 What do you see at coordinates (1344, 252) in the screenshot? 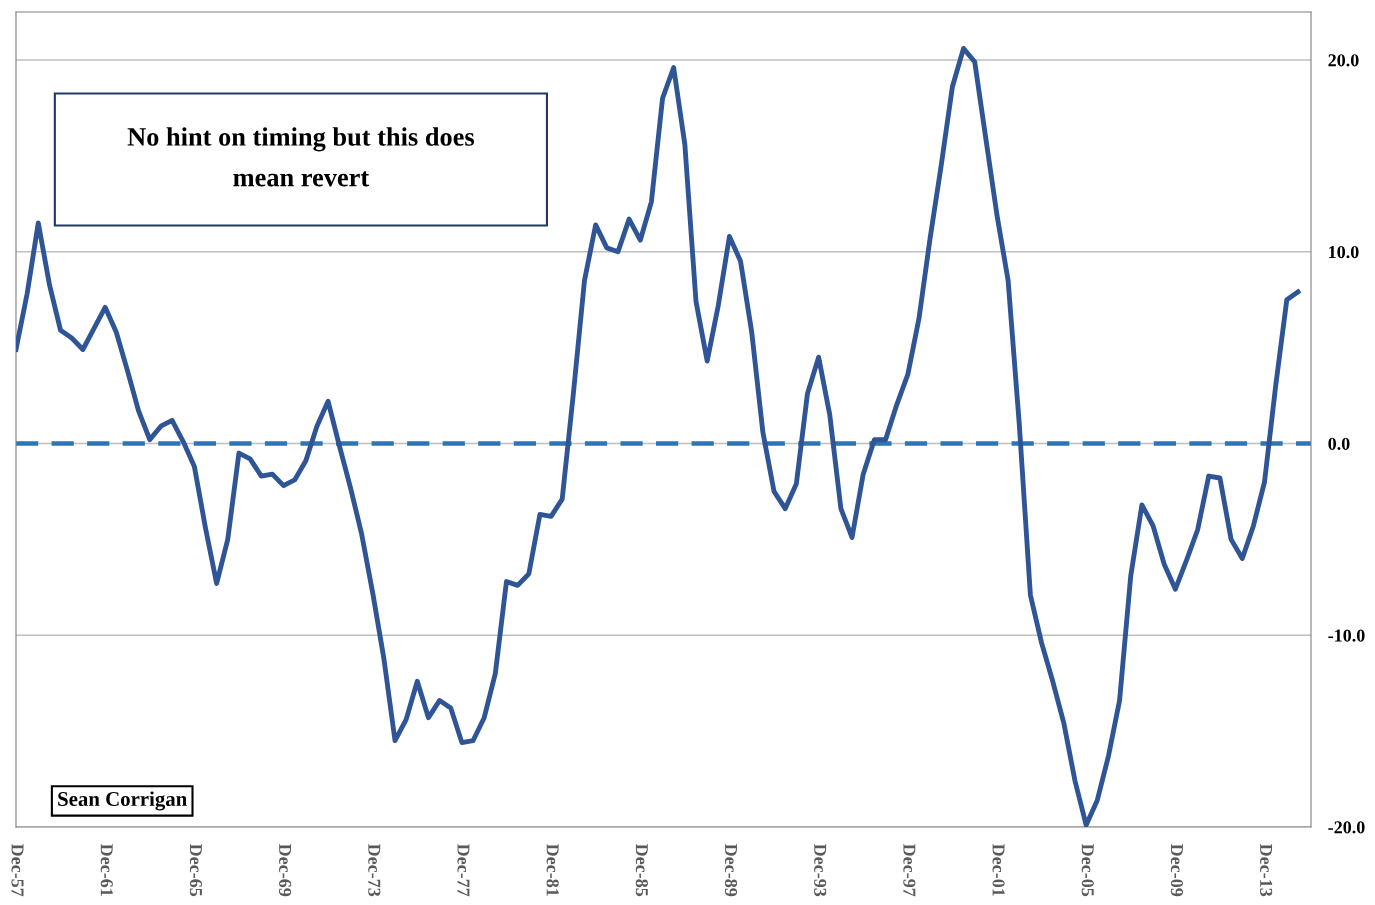
I see `y-tick-label: 10.0` at bounding box center [1344, 252].